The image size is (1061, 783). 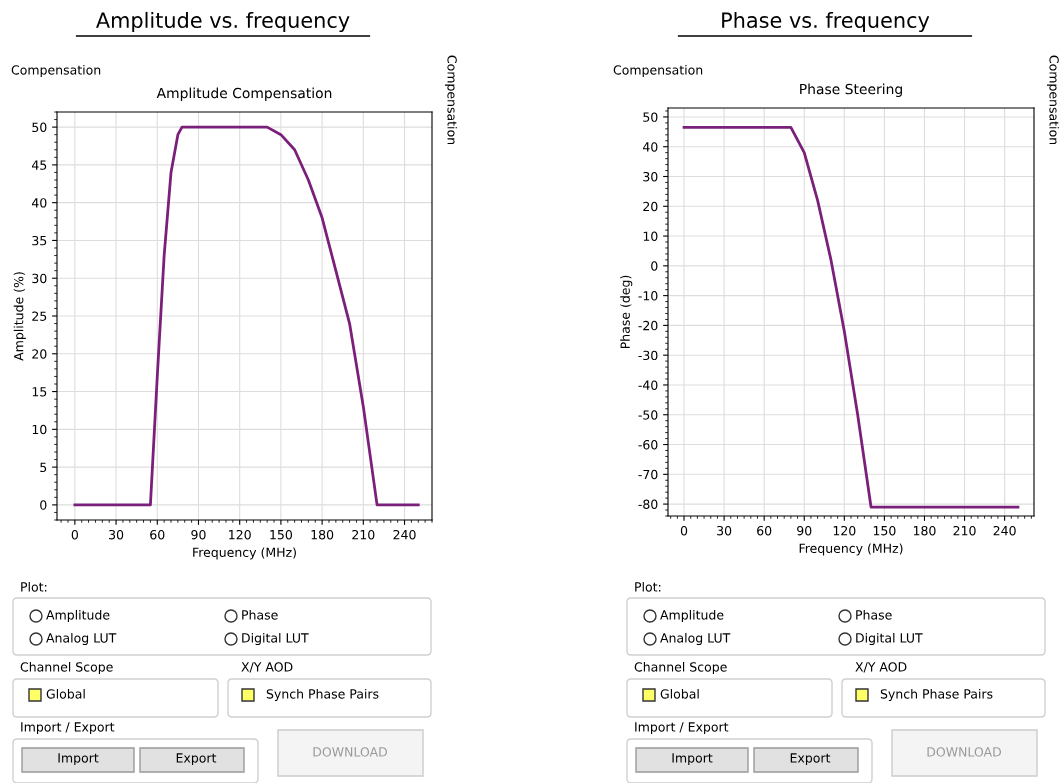 I want to click on y-tick-label: -50, so click(x=648, y=415).